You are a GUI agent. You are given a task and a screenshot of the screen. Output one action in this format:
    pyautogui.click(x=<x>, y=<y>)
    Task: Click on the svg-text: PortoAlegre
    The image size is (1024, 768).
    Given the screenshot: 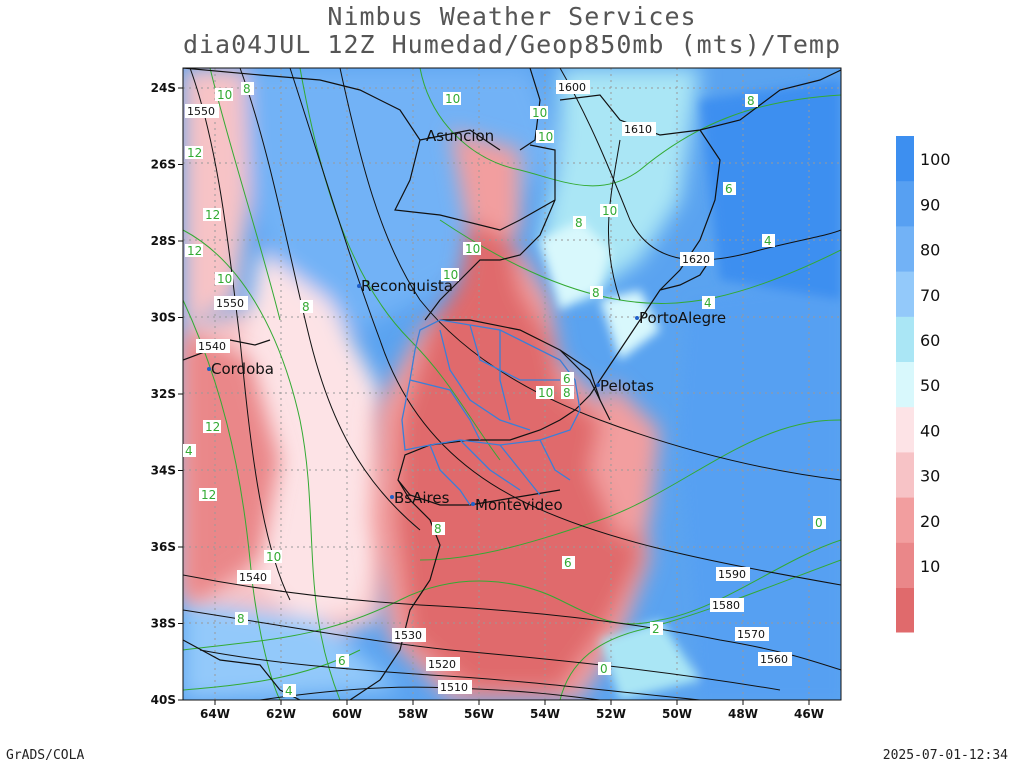 What is the action you would take?
    pyautogui.click(x=682, y=318)
    